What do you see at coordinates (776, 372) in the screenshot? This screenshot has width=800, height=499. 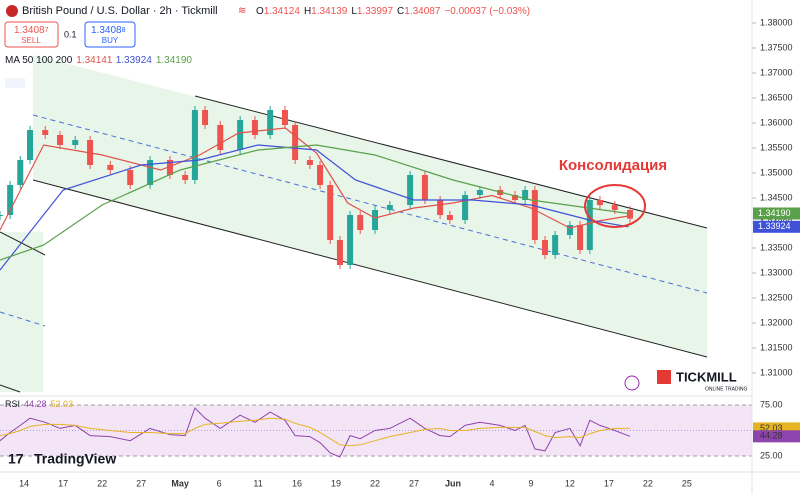 I see `y-tick-label: 1.31000` at bounding box center [776, 372].